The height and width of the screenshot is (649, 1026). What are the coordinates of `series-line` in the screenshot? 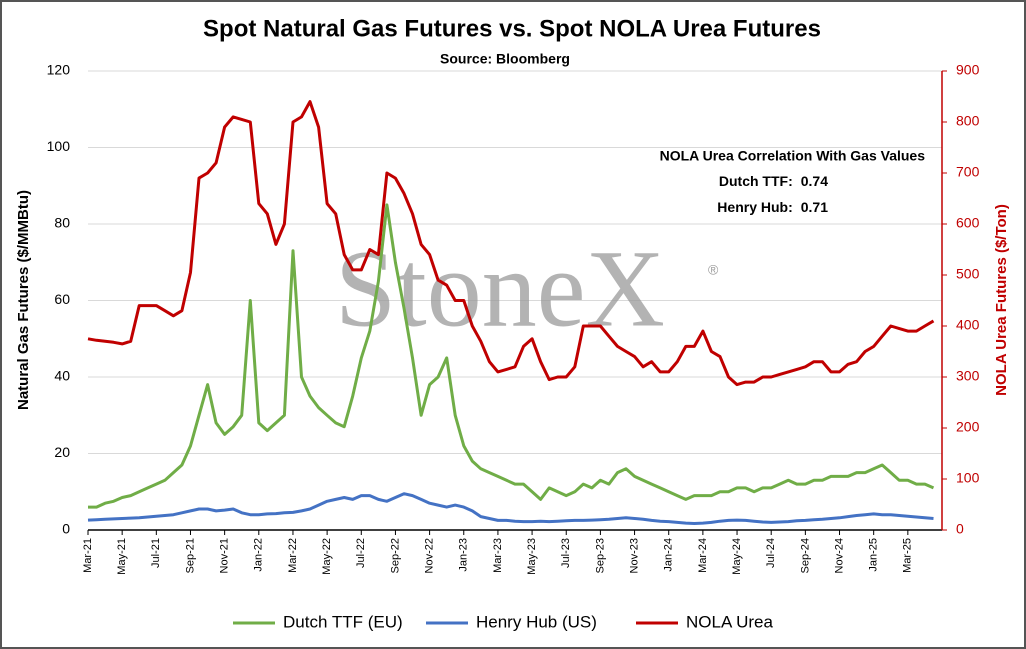 It's located at (510, 508).